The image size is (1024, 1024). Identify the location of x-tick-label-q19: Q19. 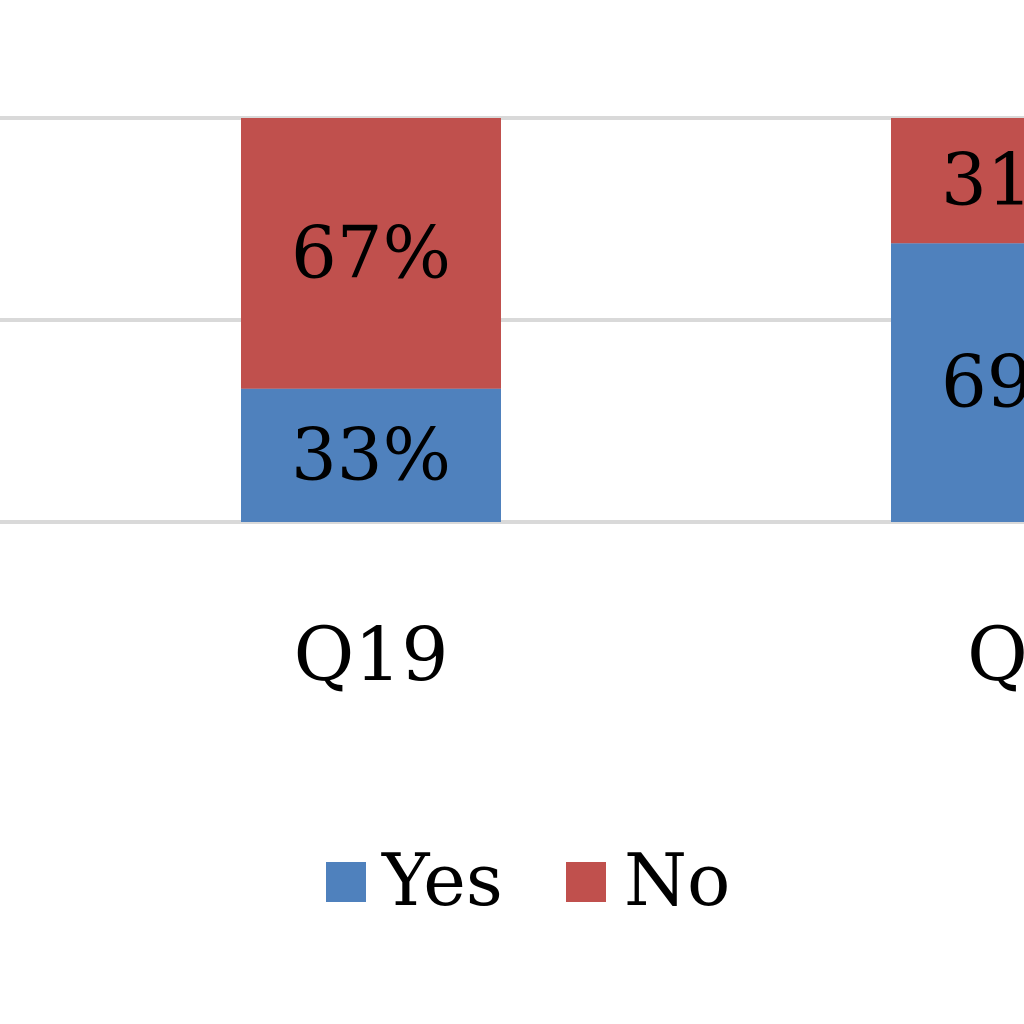
(371, 655).